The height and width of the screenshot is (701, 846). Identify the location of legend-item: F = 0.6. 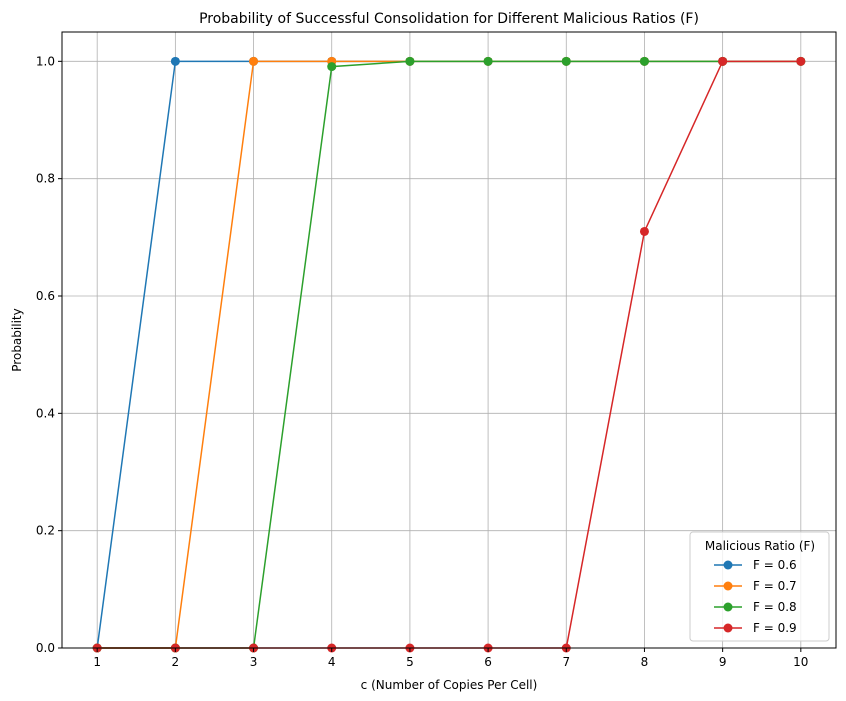
(755, 565).